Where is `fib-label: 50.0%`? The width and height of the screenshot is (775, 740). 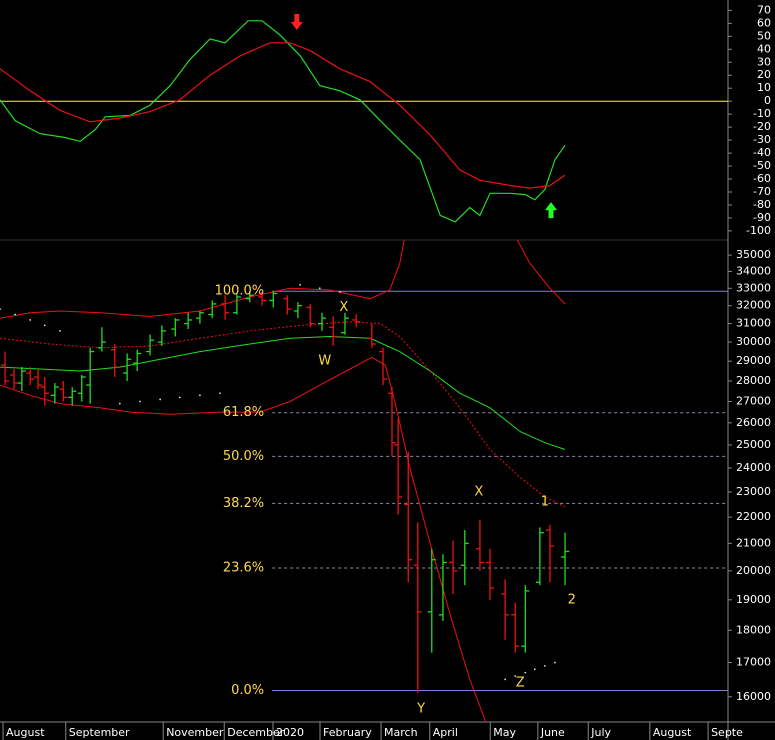
fib-label: 50.0% is located at coordinates (243, 456).